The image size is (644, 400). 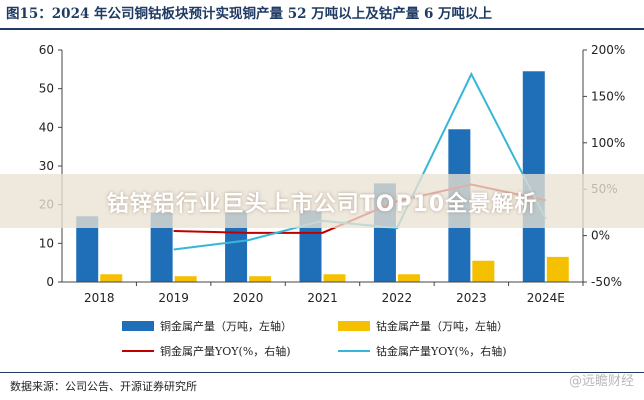 What do you see at coordinates (600, 236) in the screenshot?
I see `right-tick-label: 0%` at bounding box center [600, 236].